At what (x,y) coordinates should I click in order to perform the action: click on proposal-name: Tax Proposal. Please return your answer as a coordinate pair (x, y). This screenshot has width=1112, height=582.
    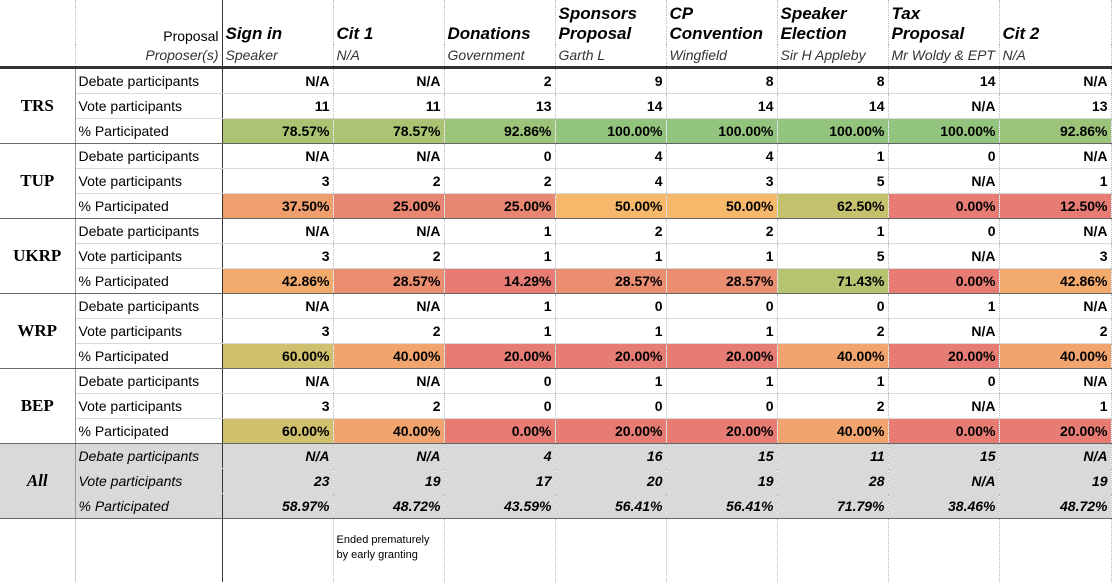
    Looking at the image, I should click on (943, 22).